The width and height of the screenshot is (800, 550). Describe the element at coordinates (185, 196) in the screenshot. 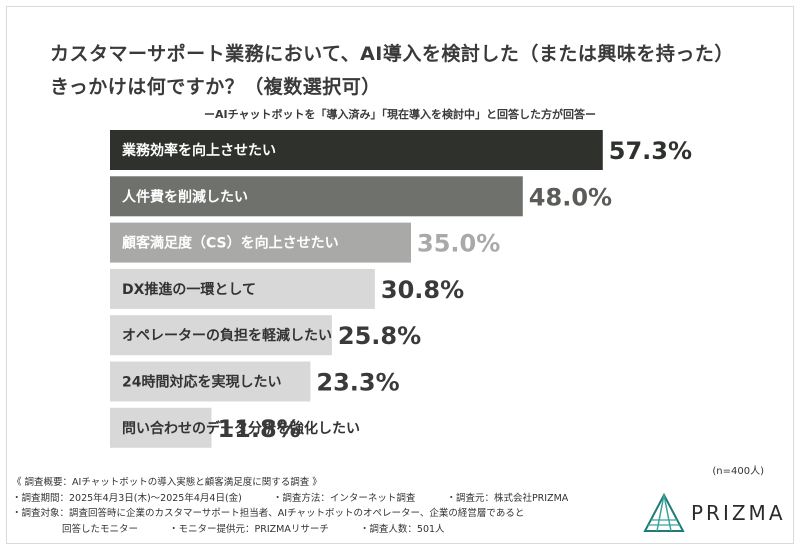

I see `bar-label-2: 人件費を削減したい` at that location.